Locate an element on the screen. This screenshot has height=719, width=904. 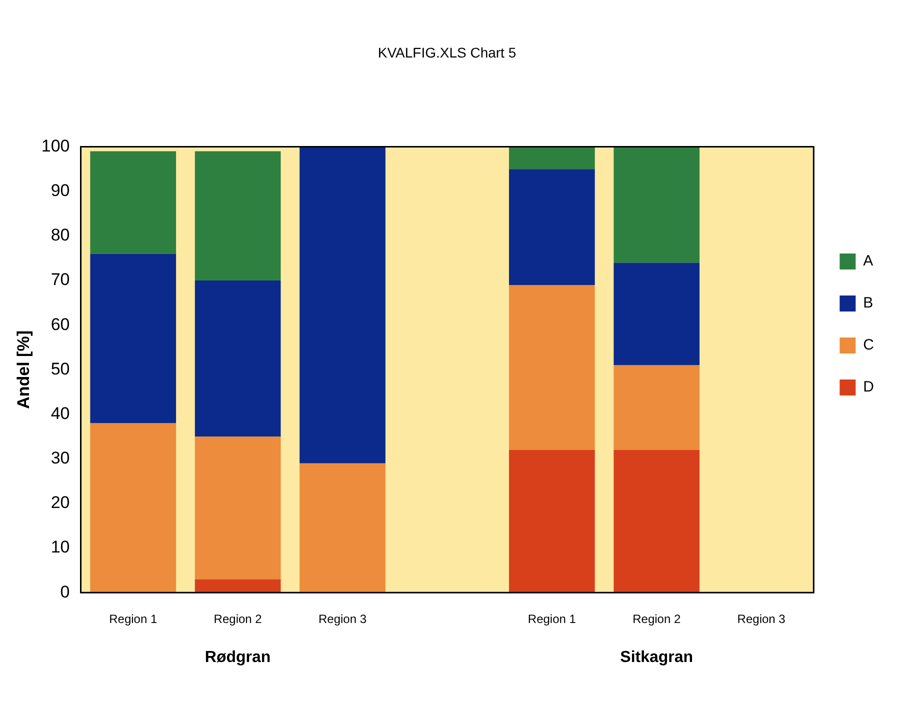
y-tick-label: 60 is located at coordinates (60, 324).